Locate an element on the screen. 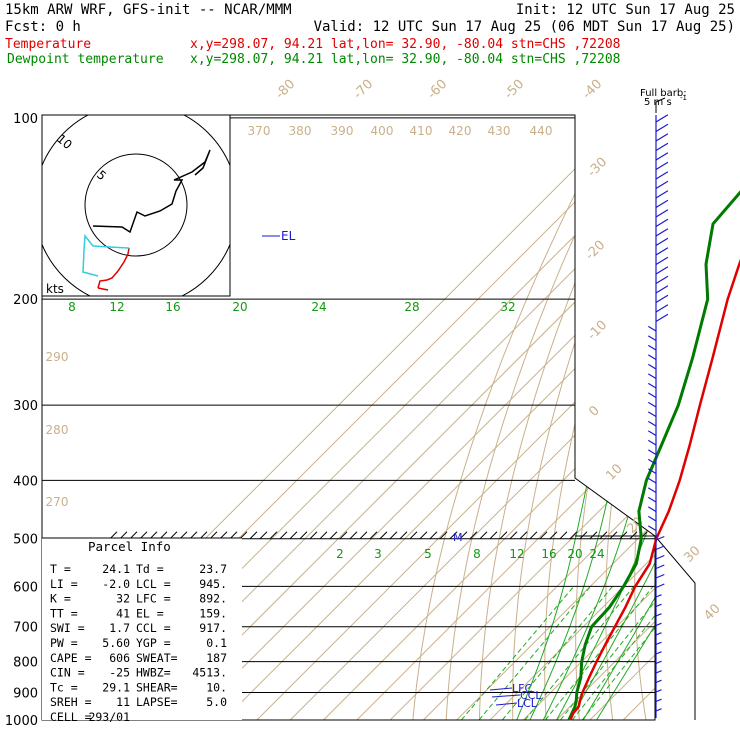  parcel-value: 41 is located at coordinates (123, 613).